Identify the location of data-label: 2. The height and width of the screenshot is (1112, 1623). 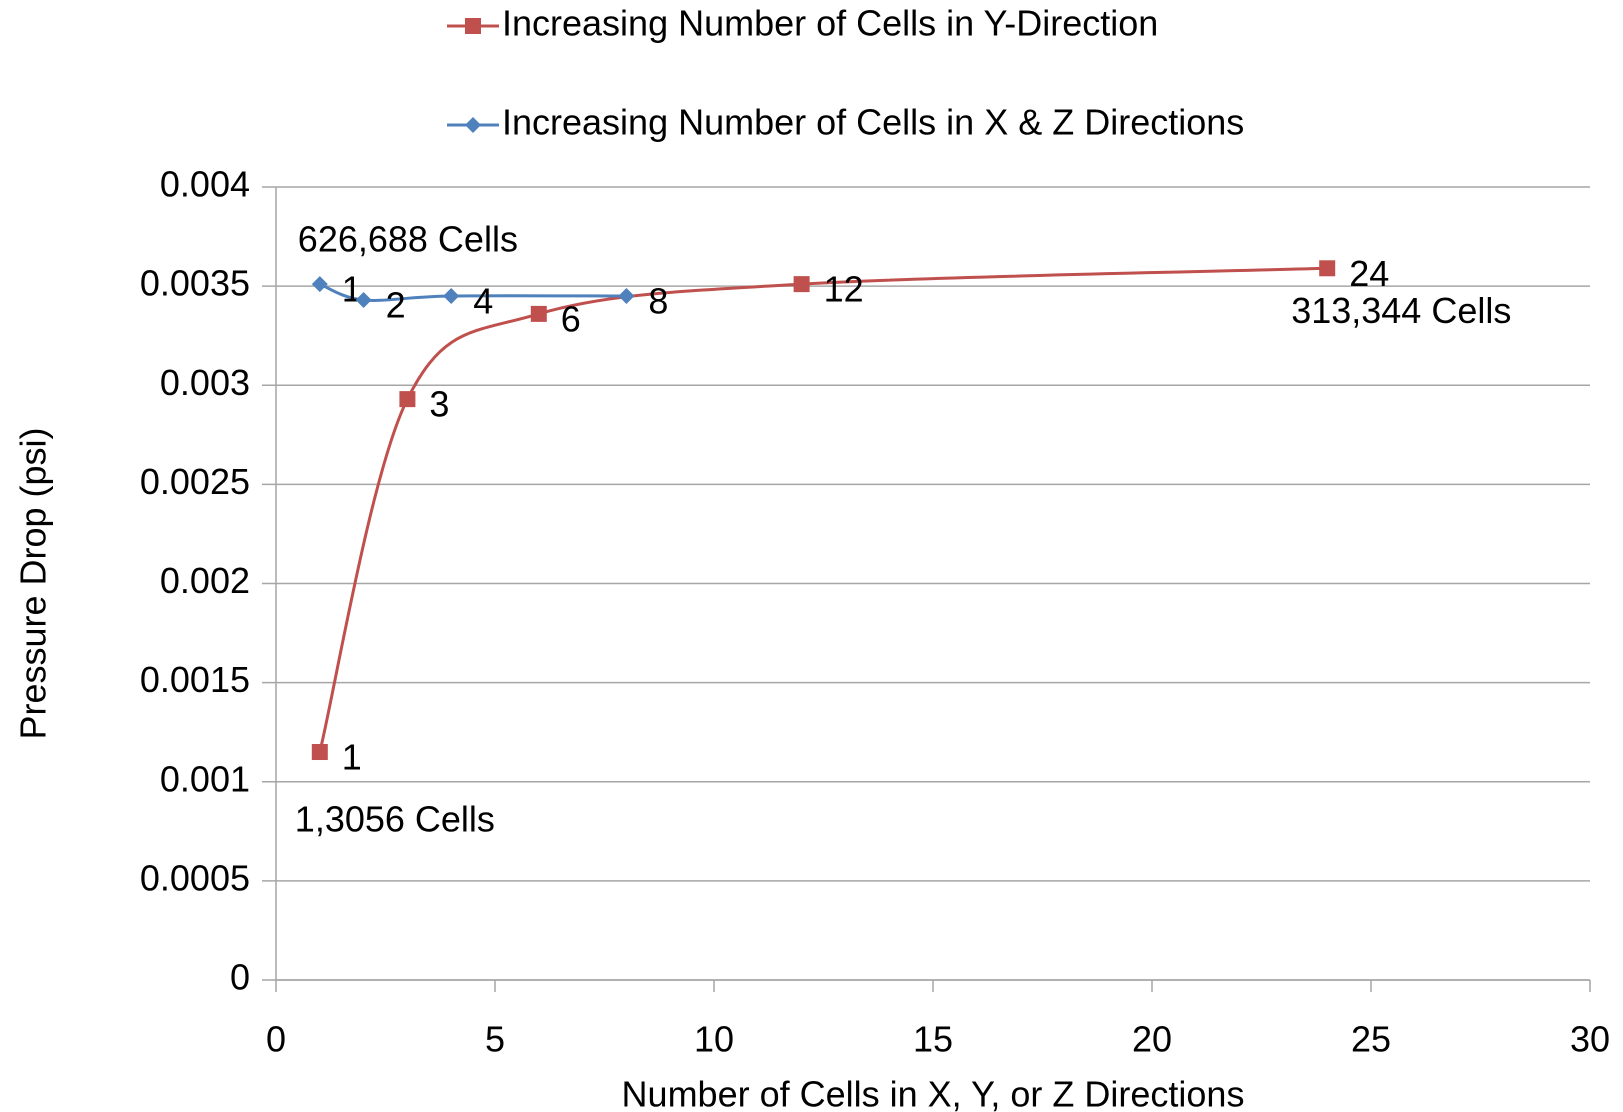
(396, 305).